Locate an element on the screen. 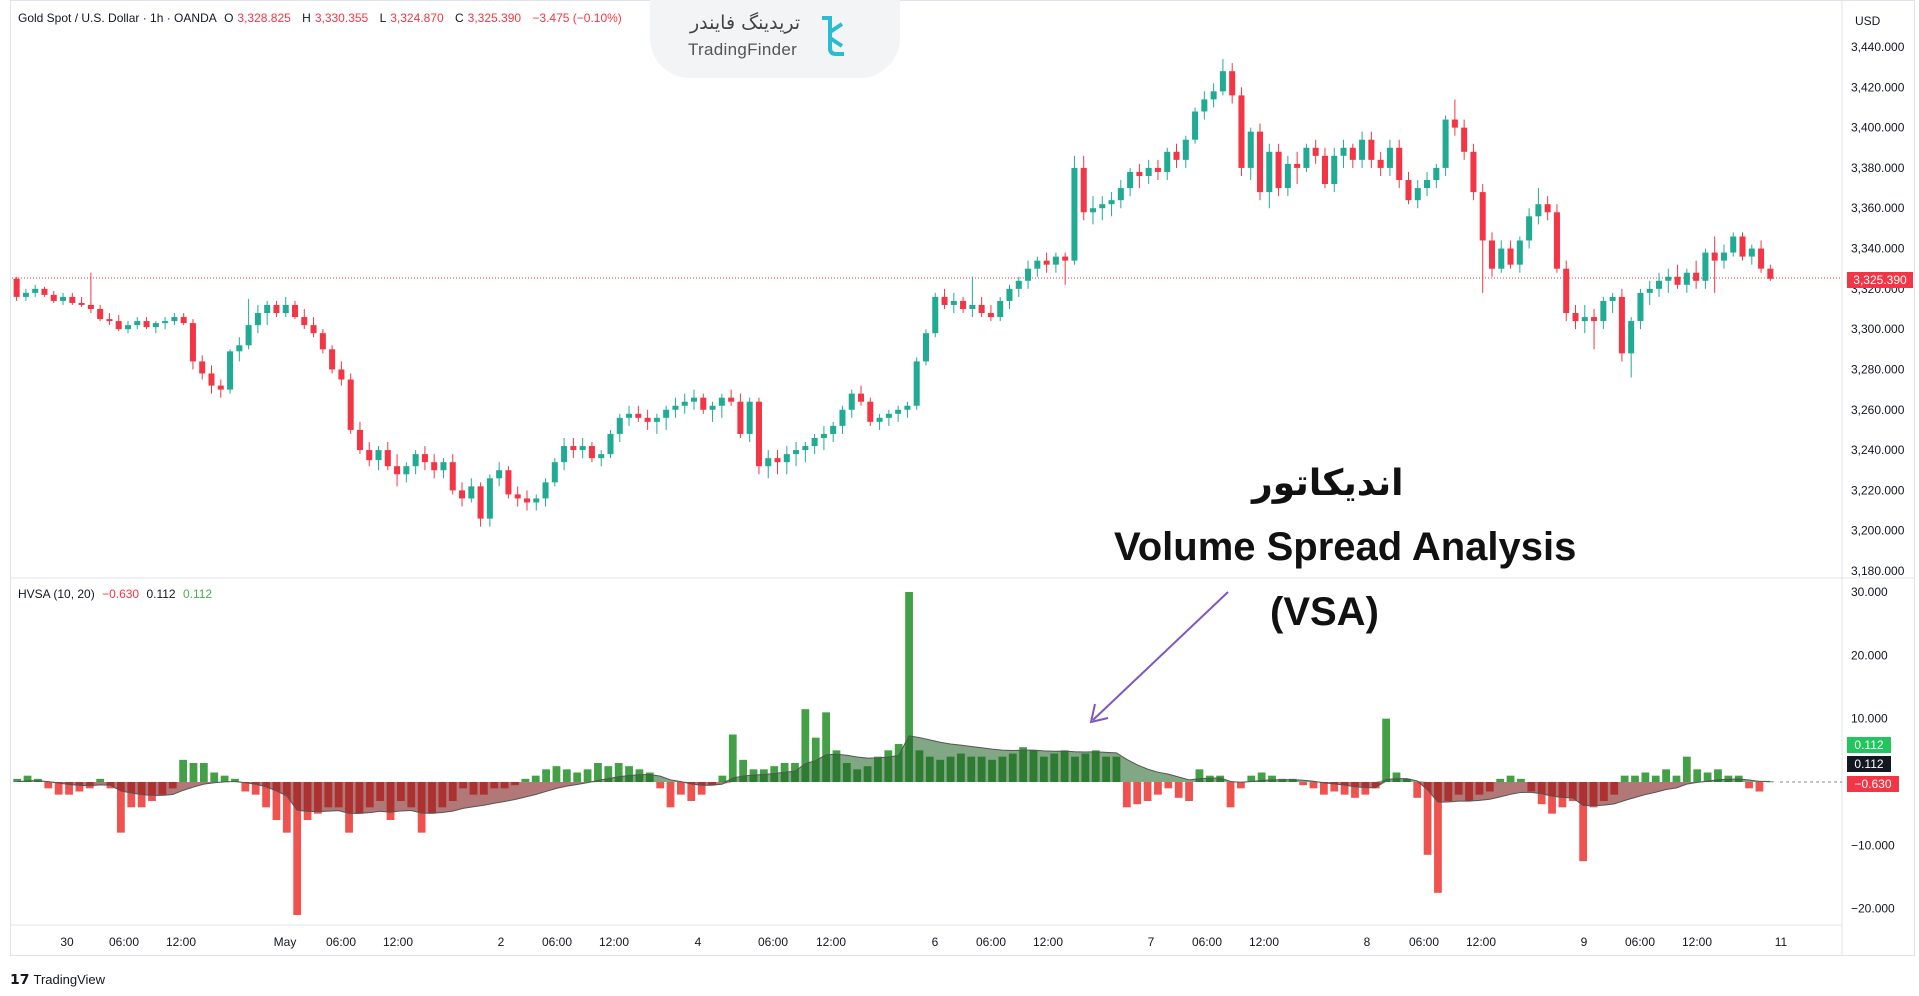  indicator-value-2: 0.112 is located at coordinates (160, 594).